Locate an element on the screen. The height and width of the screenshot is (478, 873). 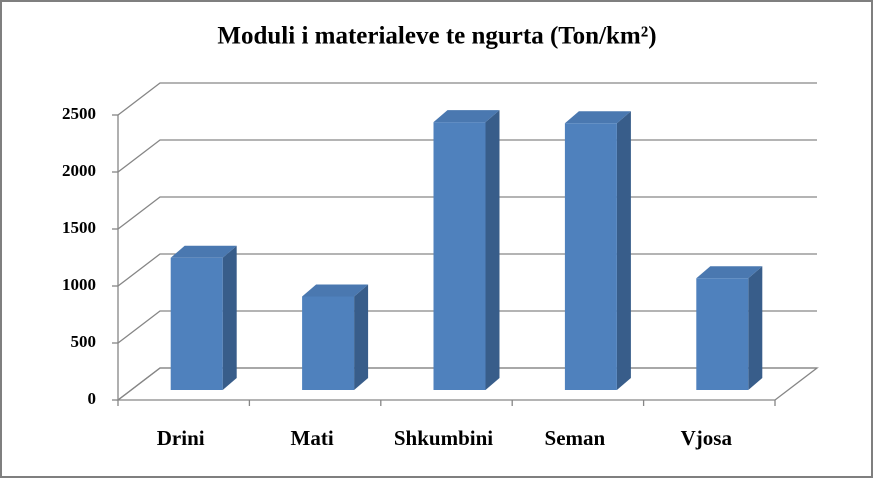
x-tick-label: Shkumbini is located at coordinates (443, 438).